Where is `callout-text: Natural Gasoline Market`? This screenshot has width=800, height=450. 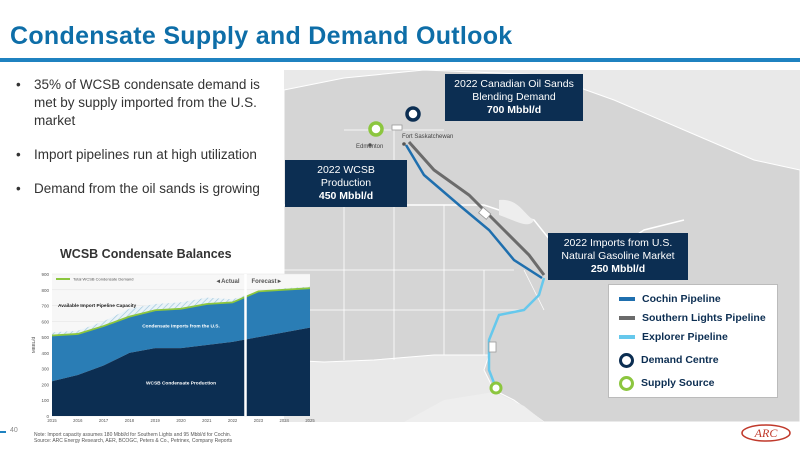 callout-text: Natural Gasoline Market is located at coordinates (618, 256).